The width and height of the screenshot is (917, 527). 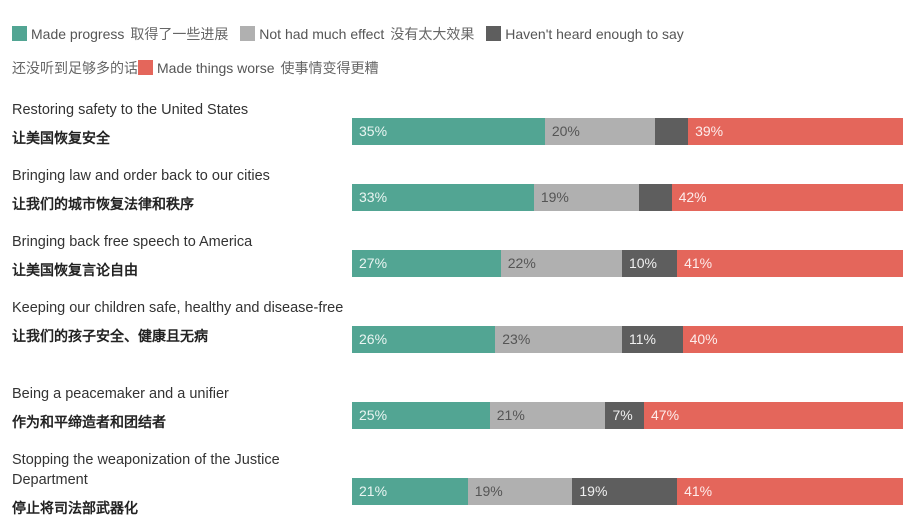 I want to click on stacked-bar: 25% 21% 7% 47%, so click(x=627, y=415).